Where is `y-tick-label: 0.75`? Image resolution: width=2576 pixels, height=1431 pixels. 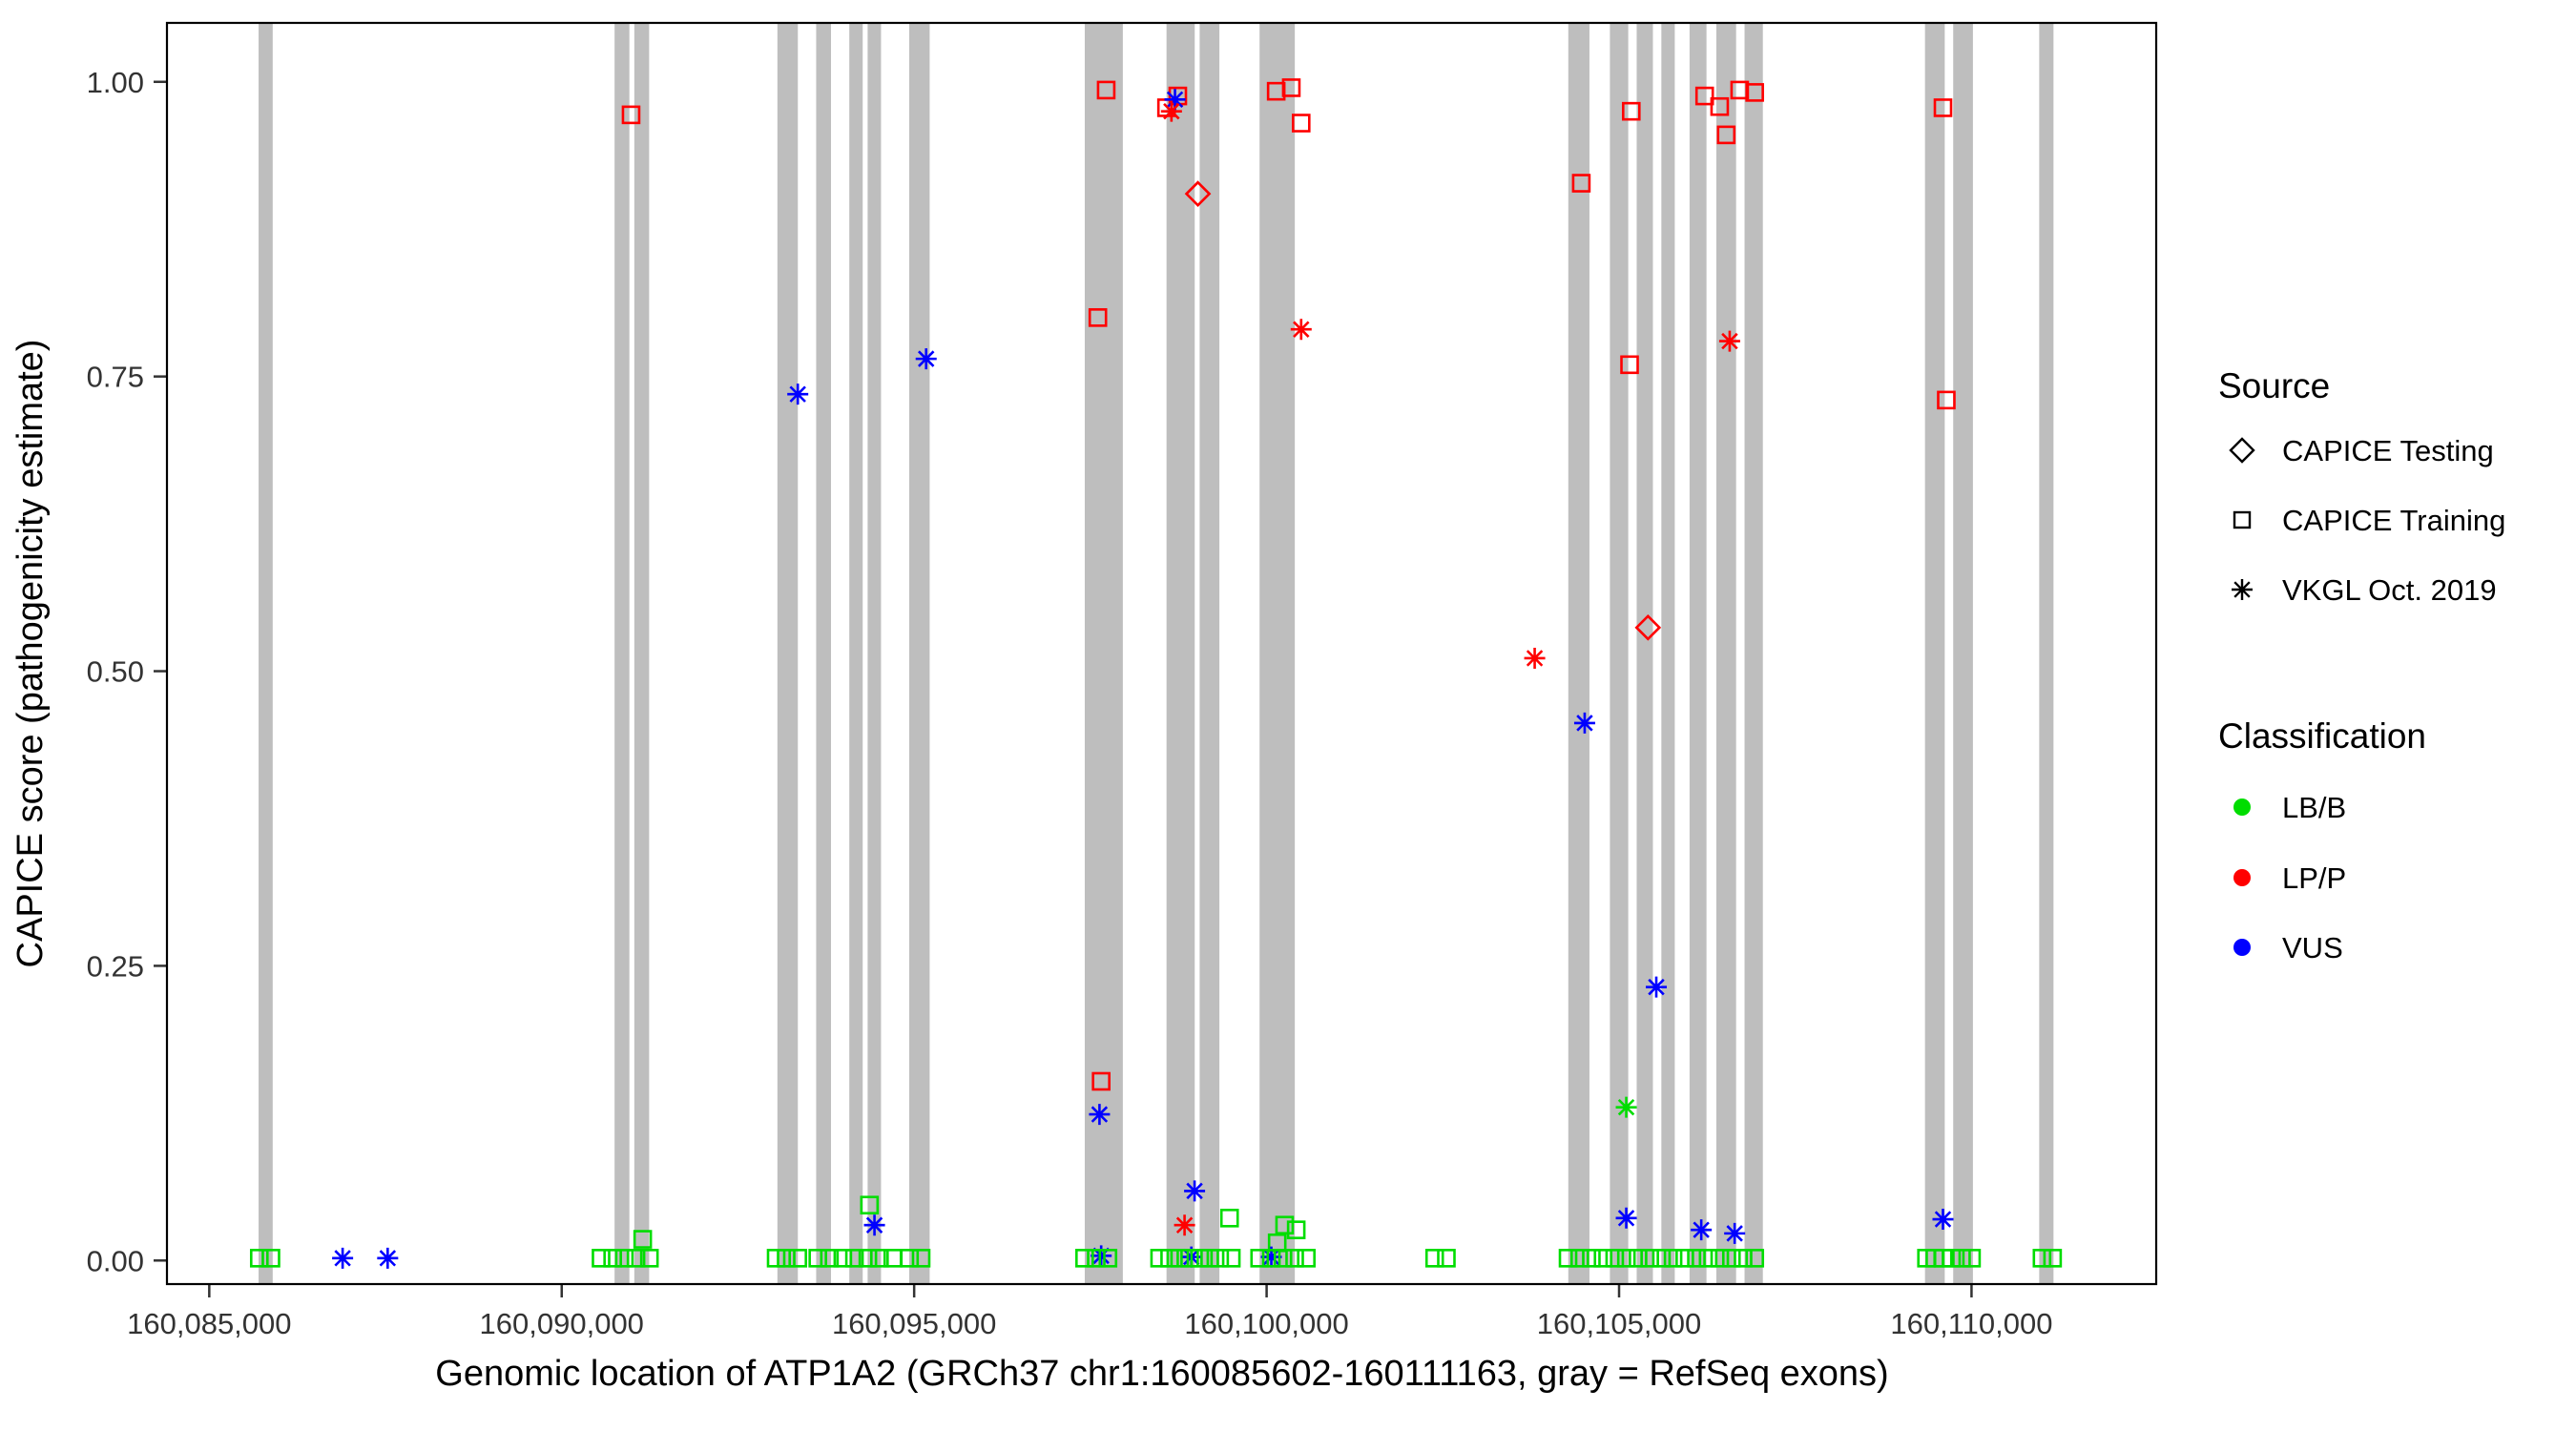 y-tick-label: 0.75 is located at coordinates (115, 377).